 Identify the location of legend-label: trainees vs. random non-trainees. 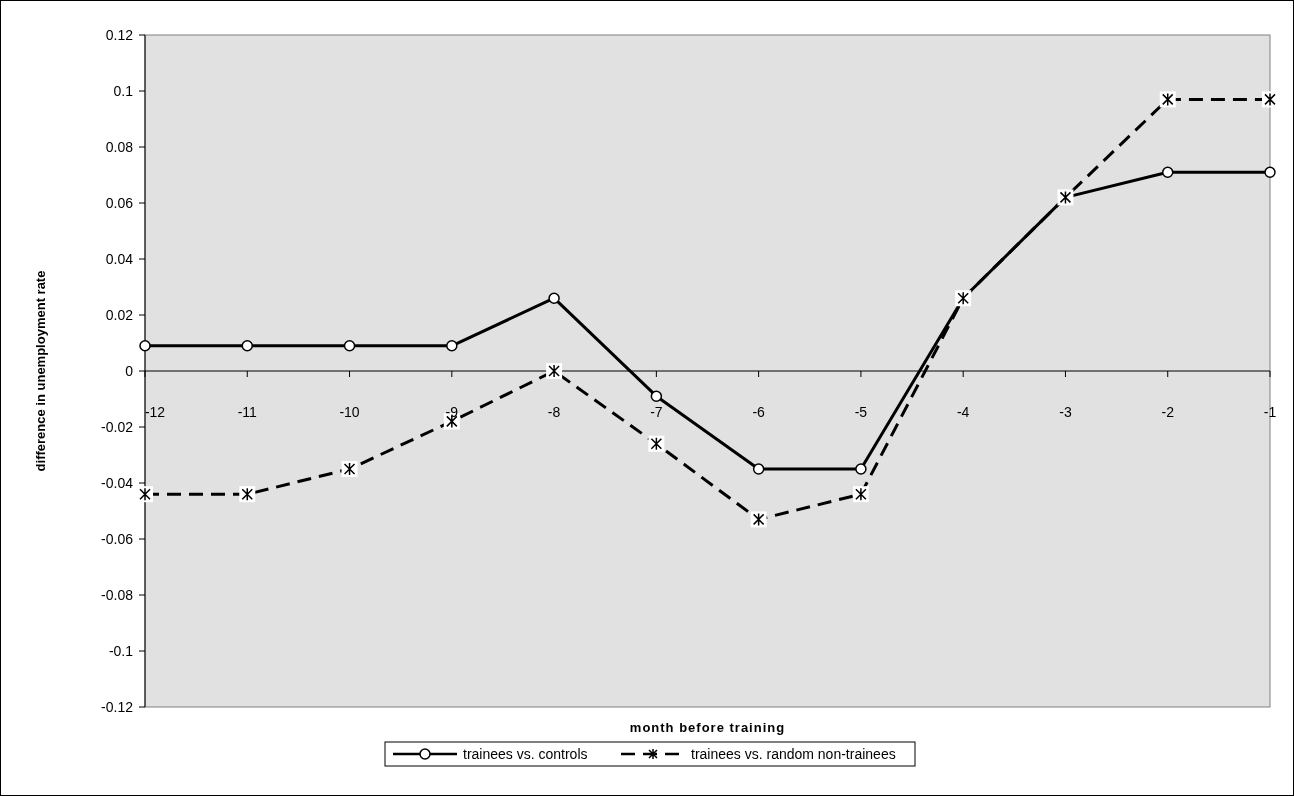
(793, 754).